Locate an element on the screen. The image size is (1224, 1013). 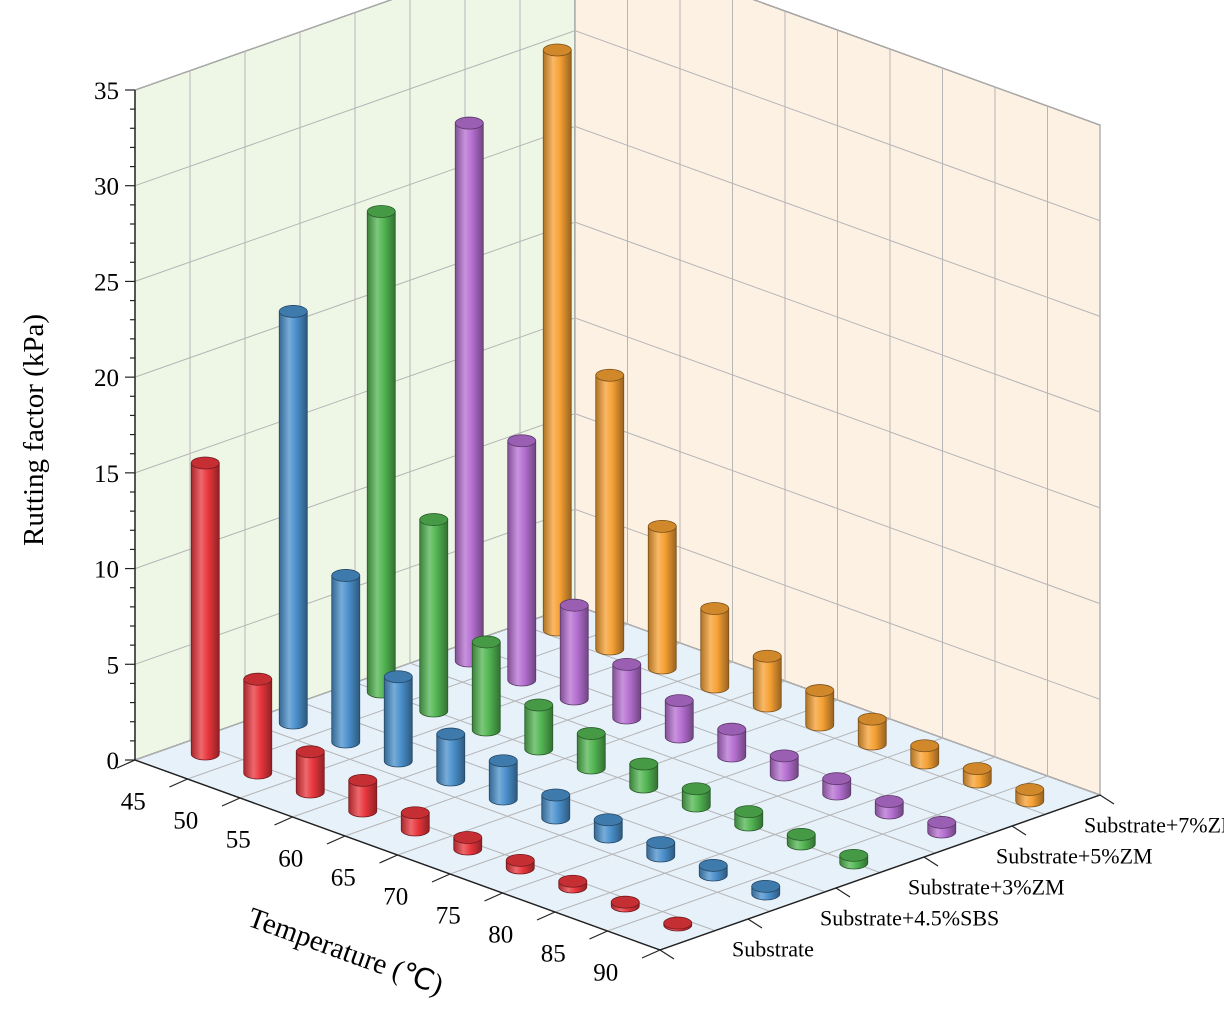
y-tick-label: 20 is located at coordinates (106, 378).